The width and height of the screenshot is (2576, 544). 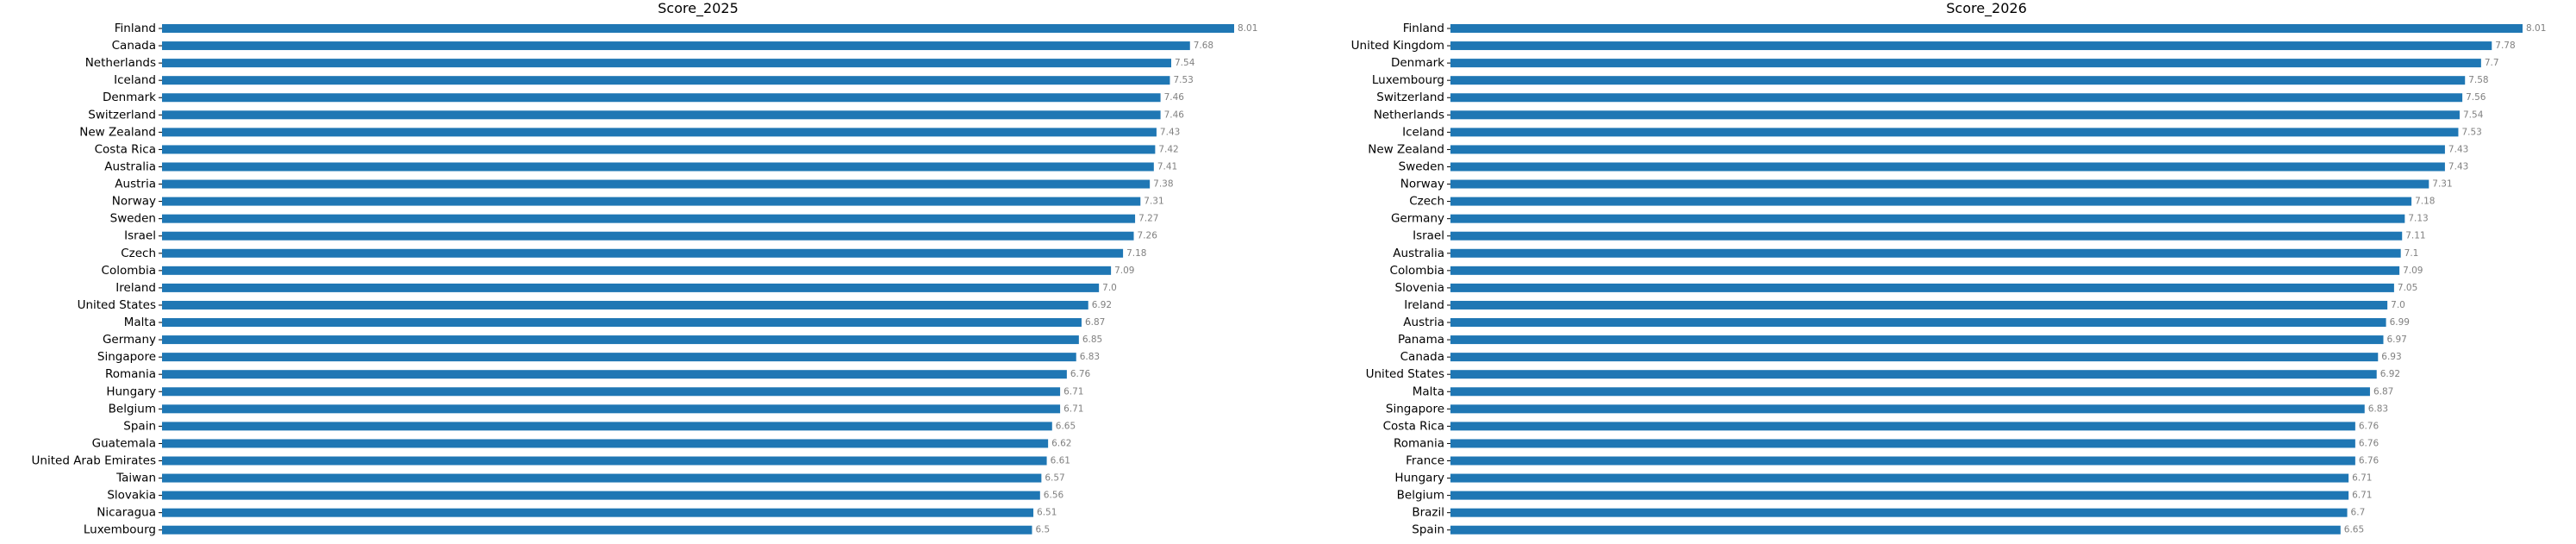 I want to click on chart-title: Score_2025, so click(x=698, y=8).